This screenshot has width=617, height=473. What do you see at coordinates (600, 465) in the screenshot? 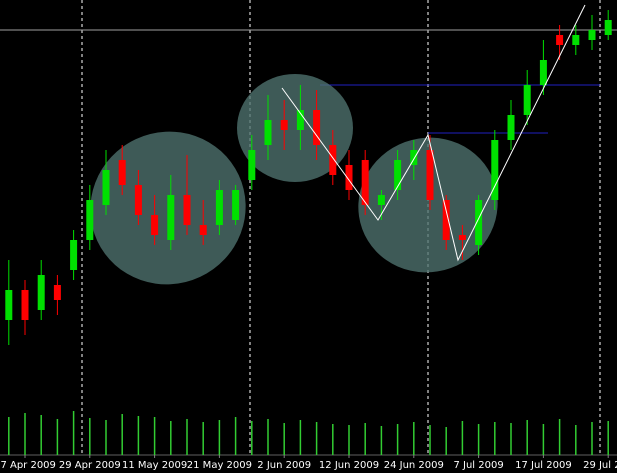
I see `x-tick-label: 29 Jul 200` at bounding box center [600, 465].